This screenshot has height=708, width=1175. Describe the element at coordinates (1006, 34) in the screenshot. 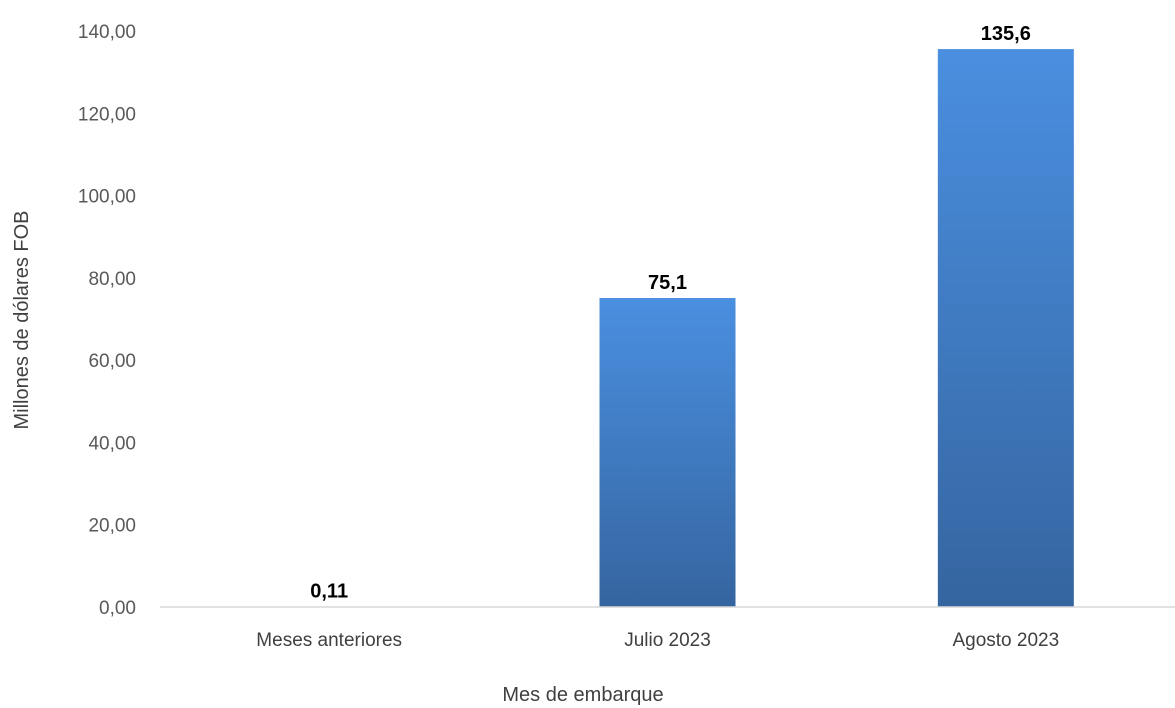

I see `data-label: 135,6` at that location.